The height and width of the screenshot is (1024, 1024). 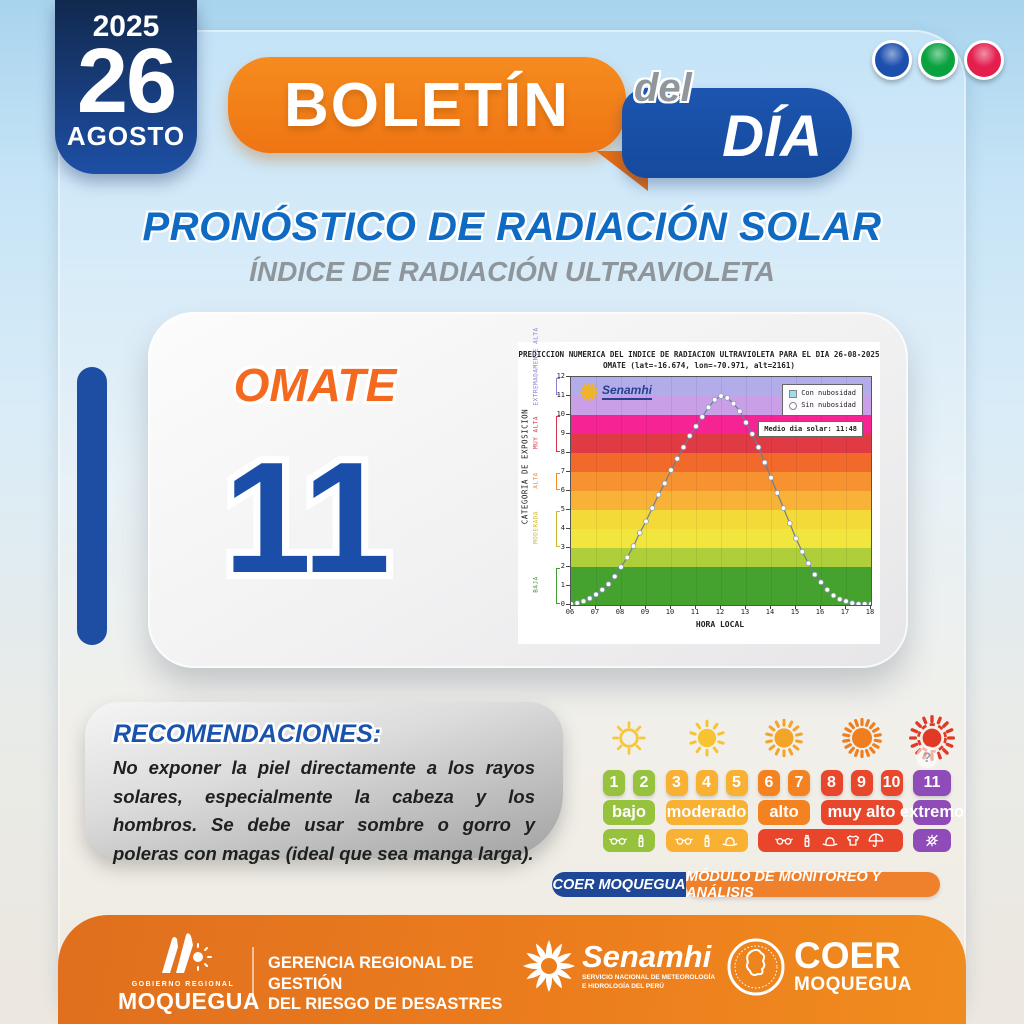 I want to click on y-tick-label: 11, so click(x=560, y=395).